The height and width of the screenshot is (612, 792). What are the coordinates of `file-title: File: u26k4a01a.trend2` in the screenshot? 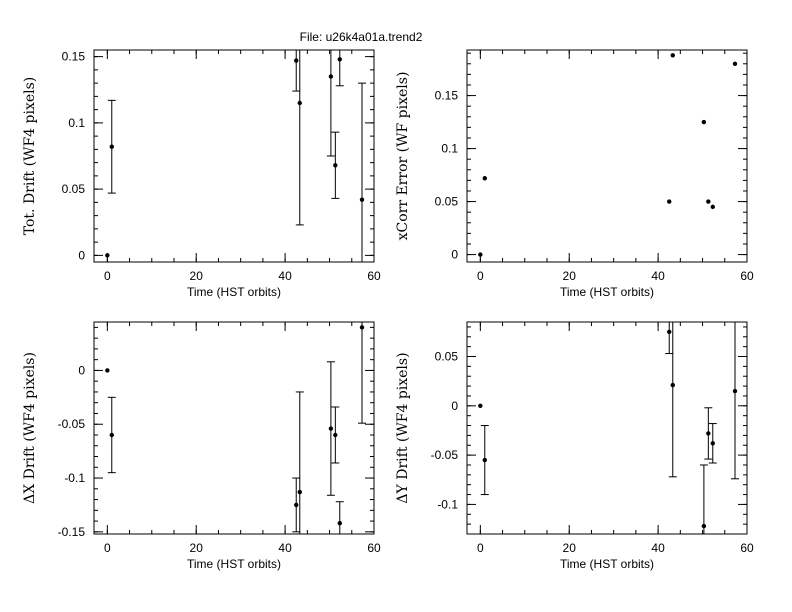 It's located at (361, 37).